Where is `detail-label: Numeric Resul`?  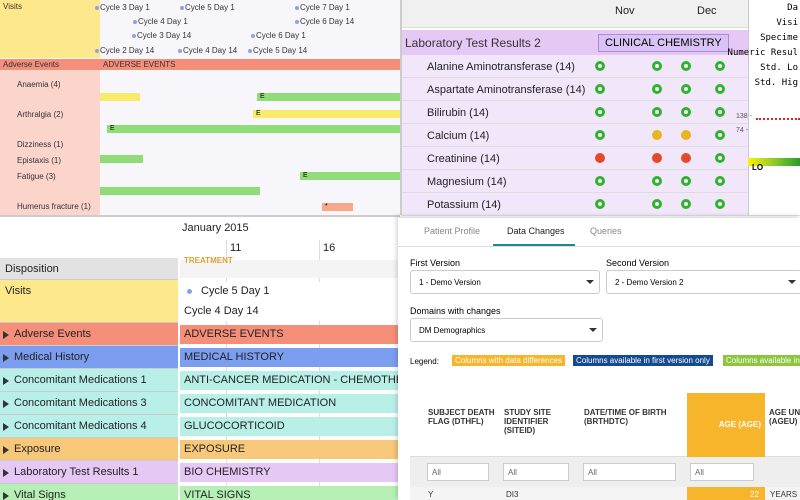 detail-label: Numeric Resul is located at coordinates (762, 53).